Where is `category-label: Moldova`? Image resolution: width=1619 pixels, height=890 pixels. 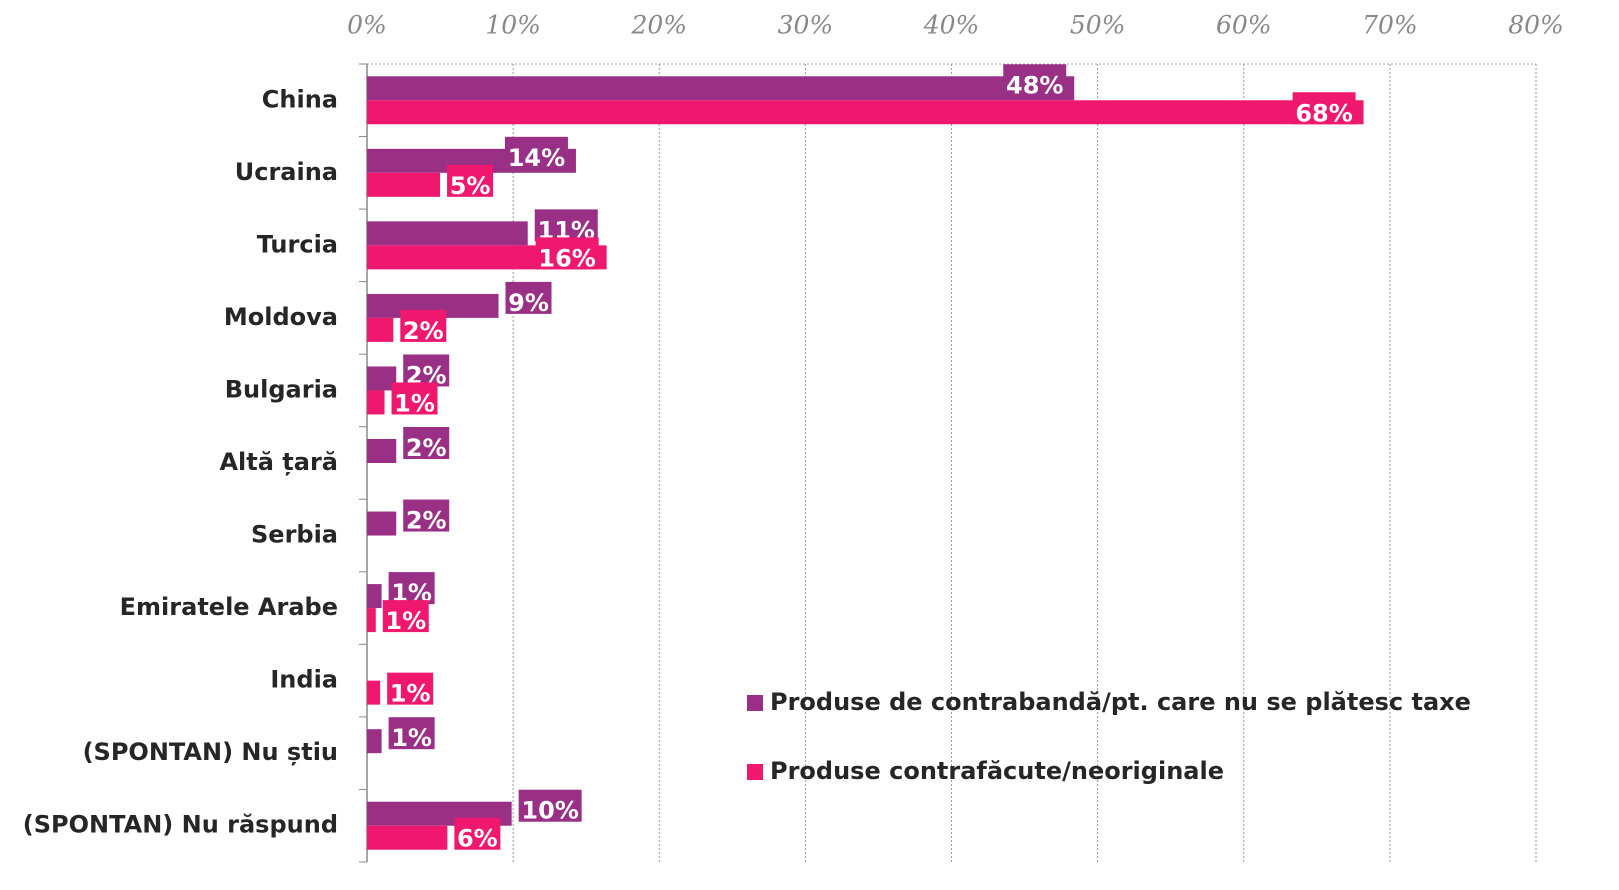
category-label: Moldova is located at coordinates (281, 317).